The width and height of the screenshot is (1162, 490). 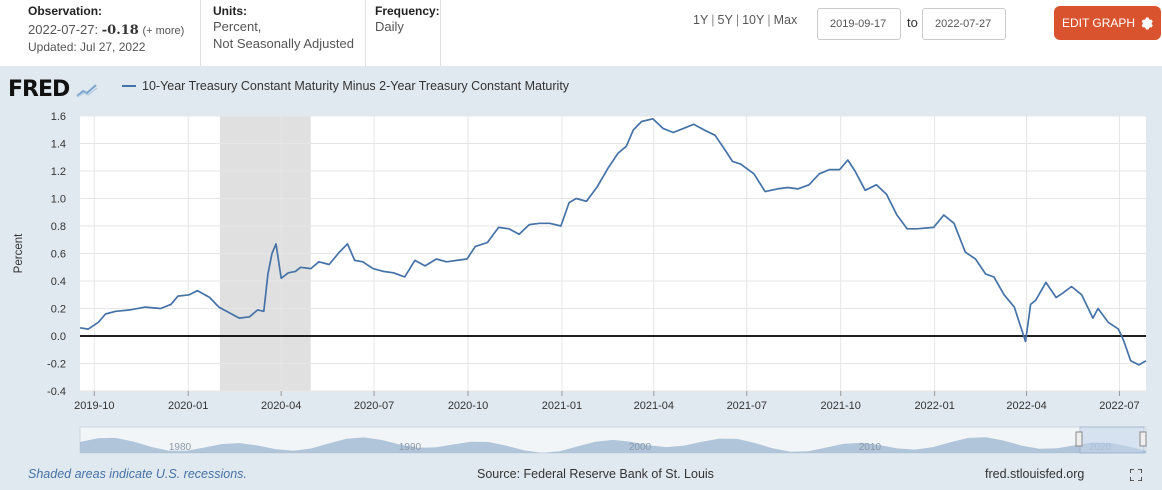 I want to click on observation-value: -0.18, so click(x=120, y=30).